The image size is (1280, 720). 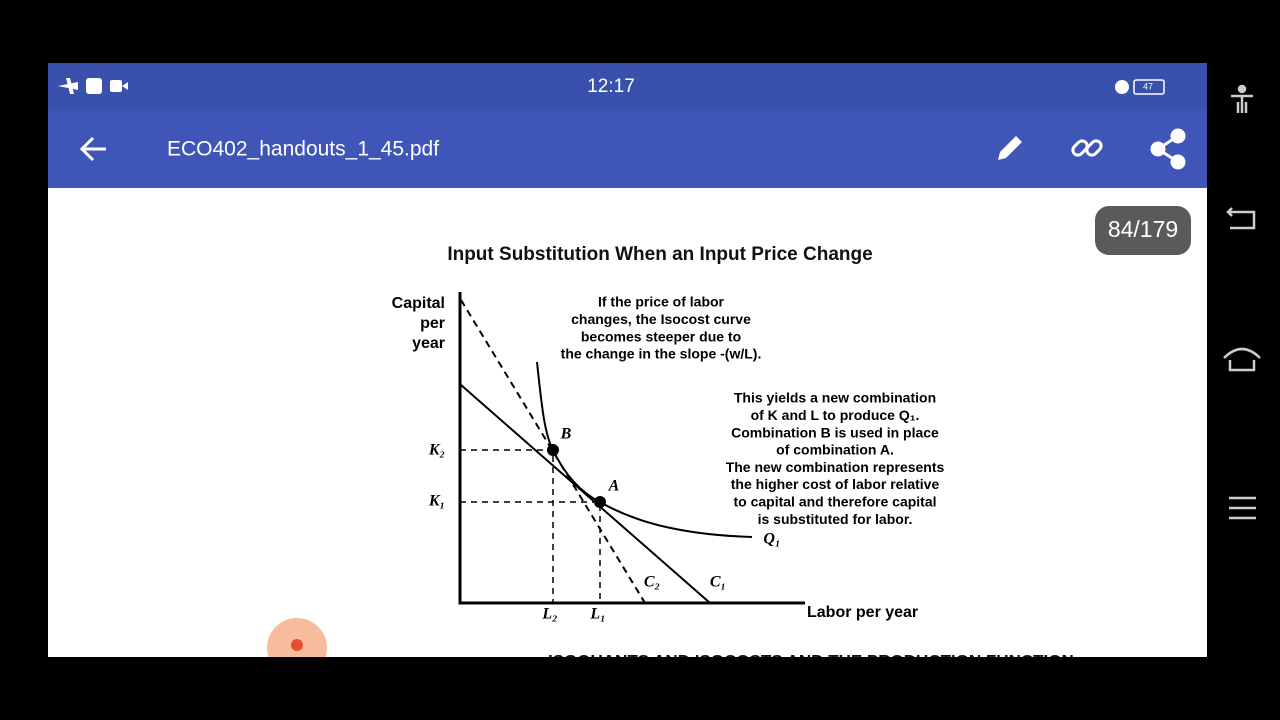 I want to click on annotation-line: Combination B is used in place, so click(x=835, y=432).